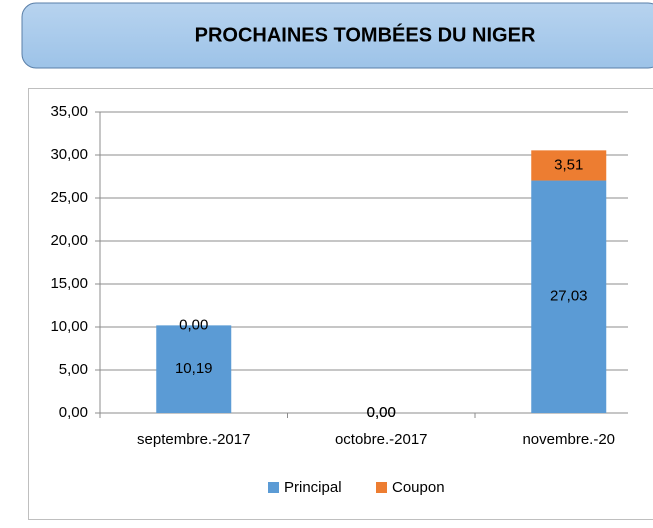 Image resolution: width=653 pixels, height=528 pixels. What do you see at coordinates (69, 154) in the screenshot?
I see `y-tick-label: 30,00` at bounding box center [69, 154].